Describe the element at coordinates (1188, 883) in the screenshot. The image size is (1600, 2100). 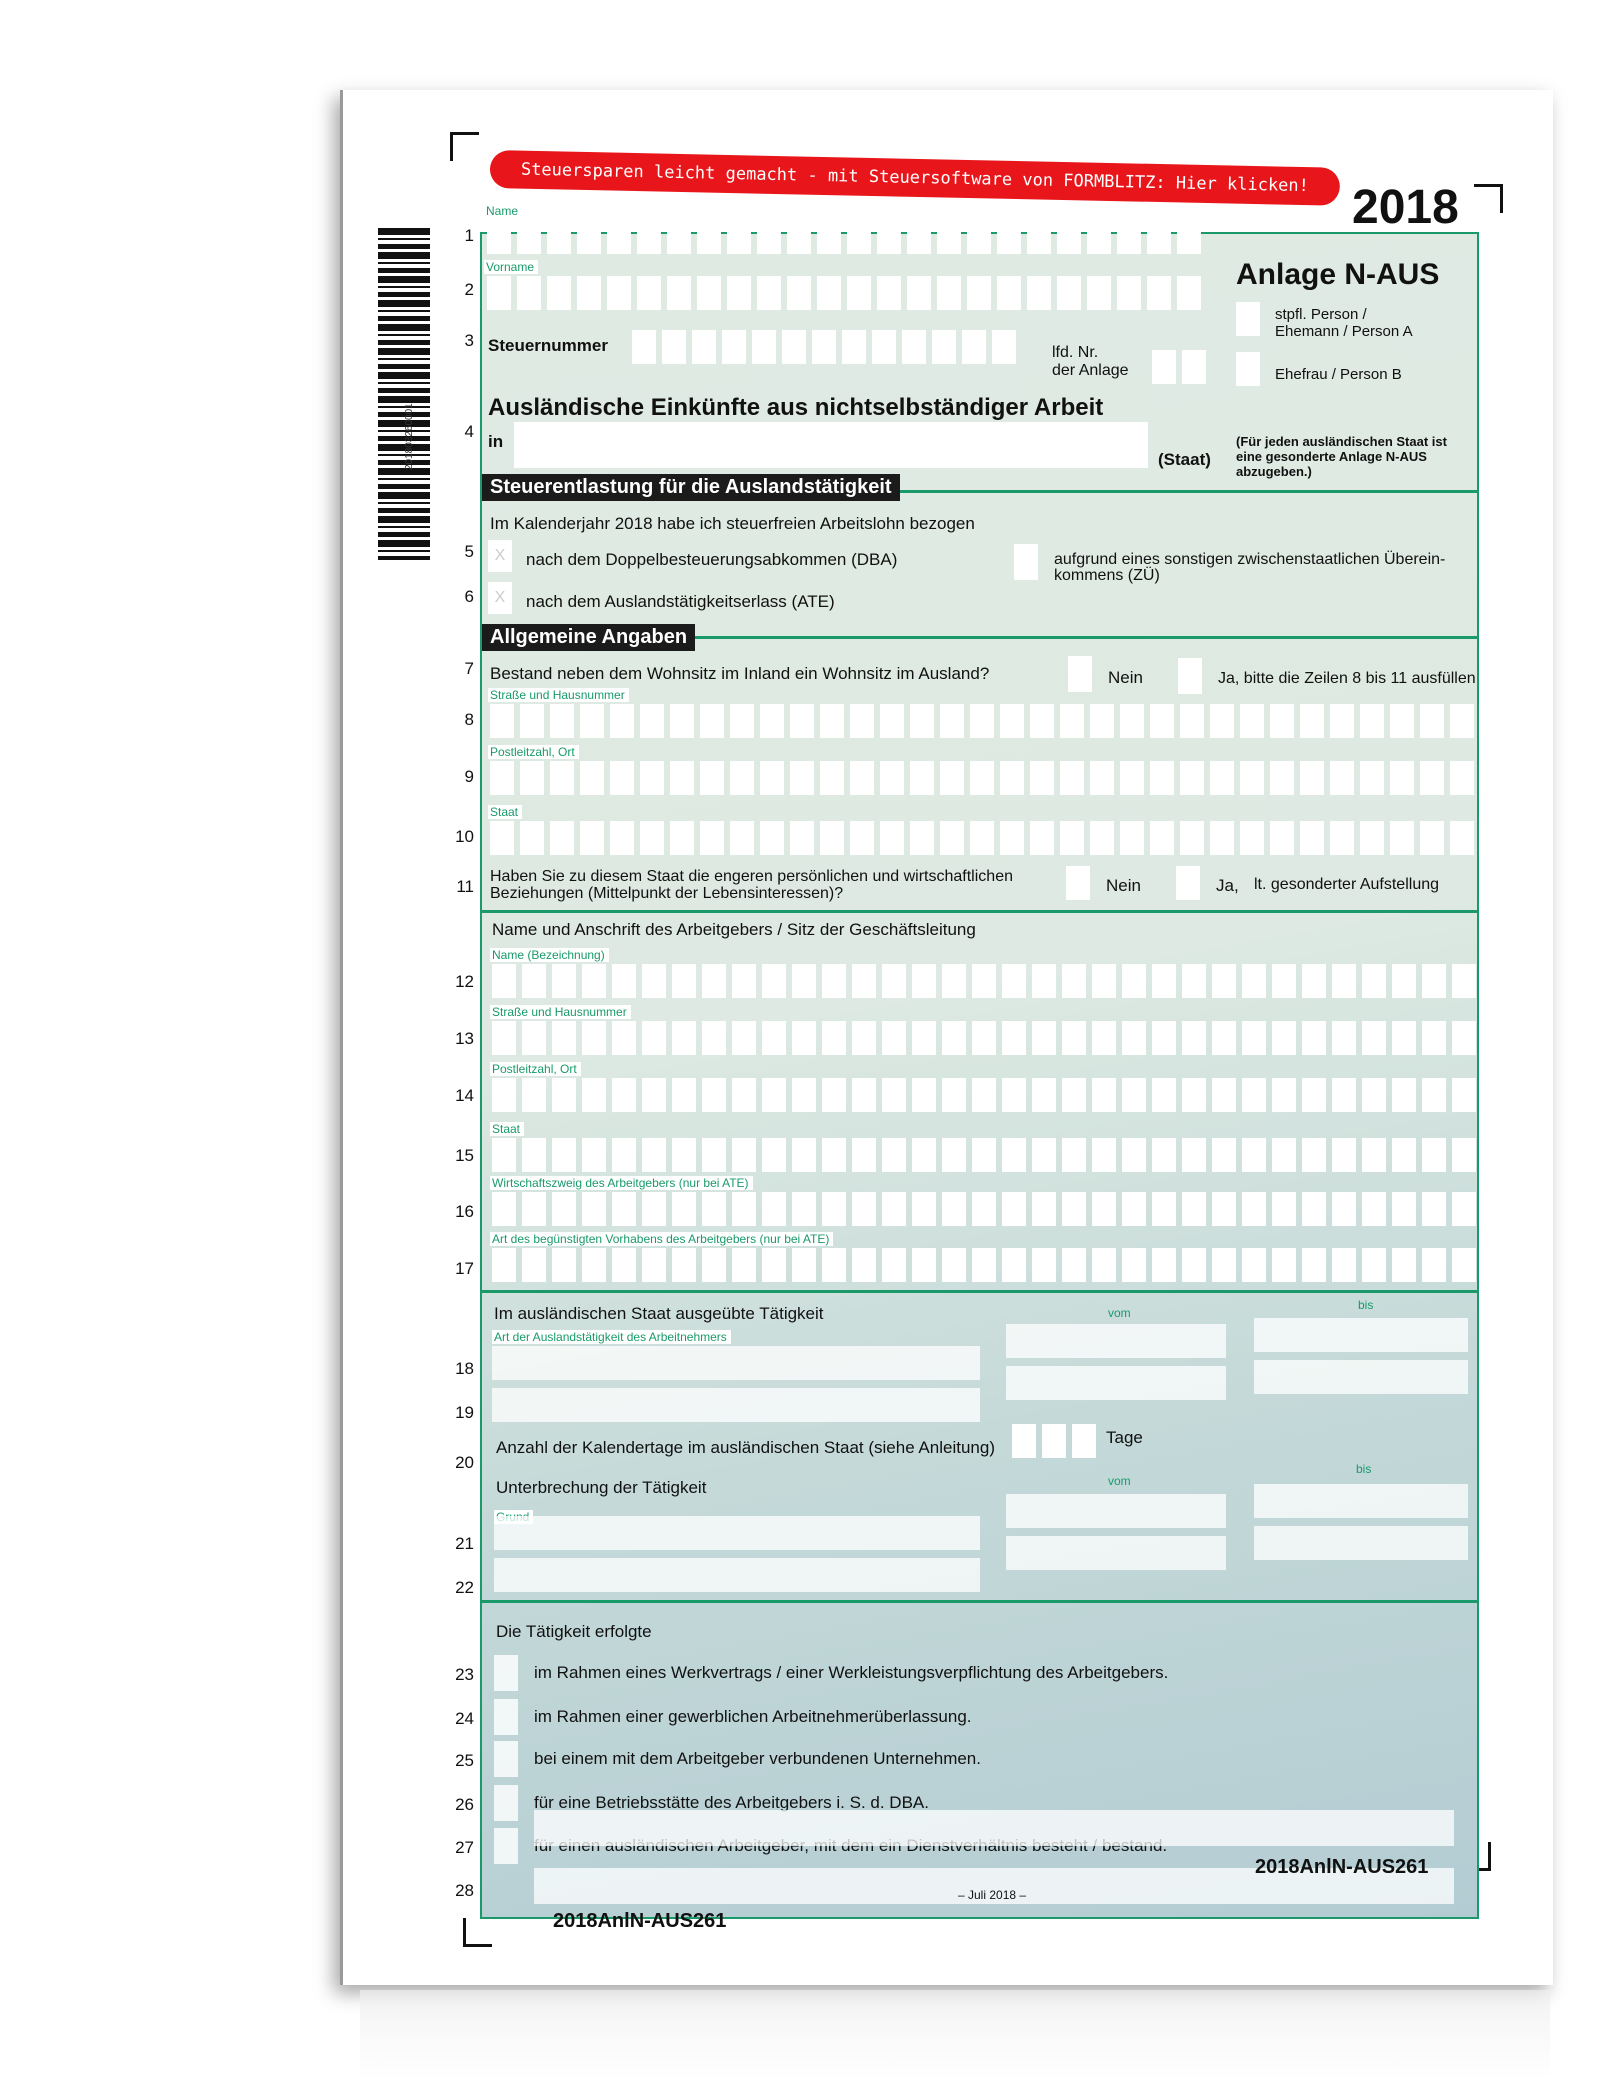
I see `q11-ja-checkbox` at that location.